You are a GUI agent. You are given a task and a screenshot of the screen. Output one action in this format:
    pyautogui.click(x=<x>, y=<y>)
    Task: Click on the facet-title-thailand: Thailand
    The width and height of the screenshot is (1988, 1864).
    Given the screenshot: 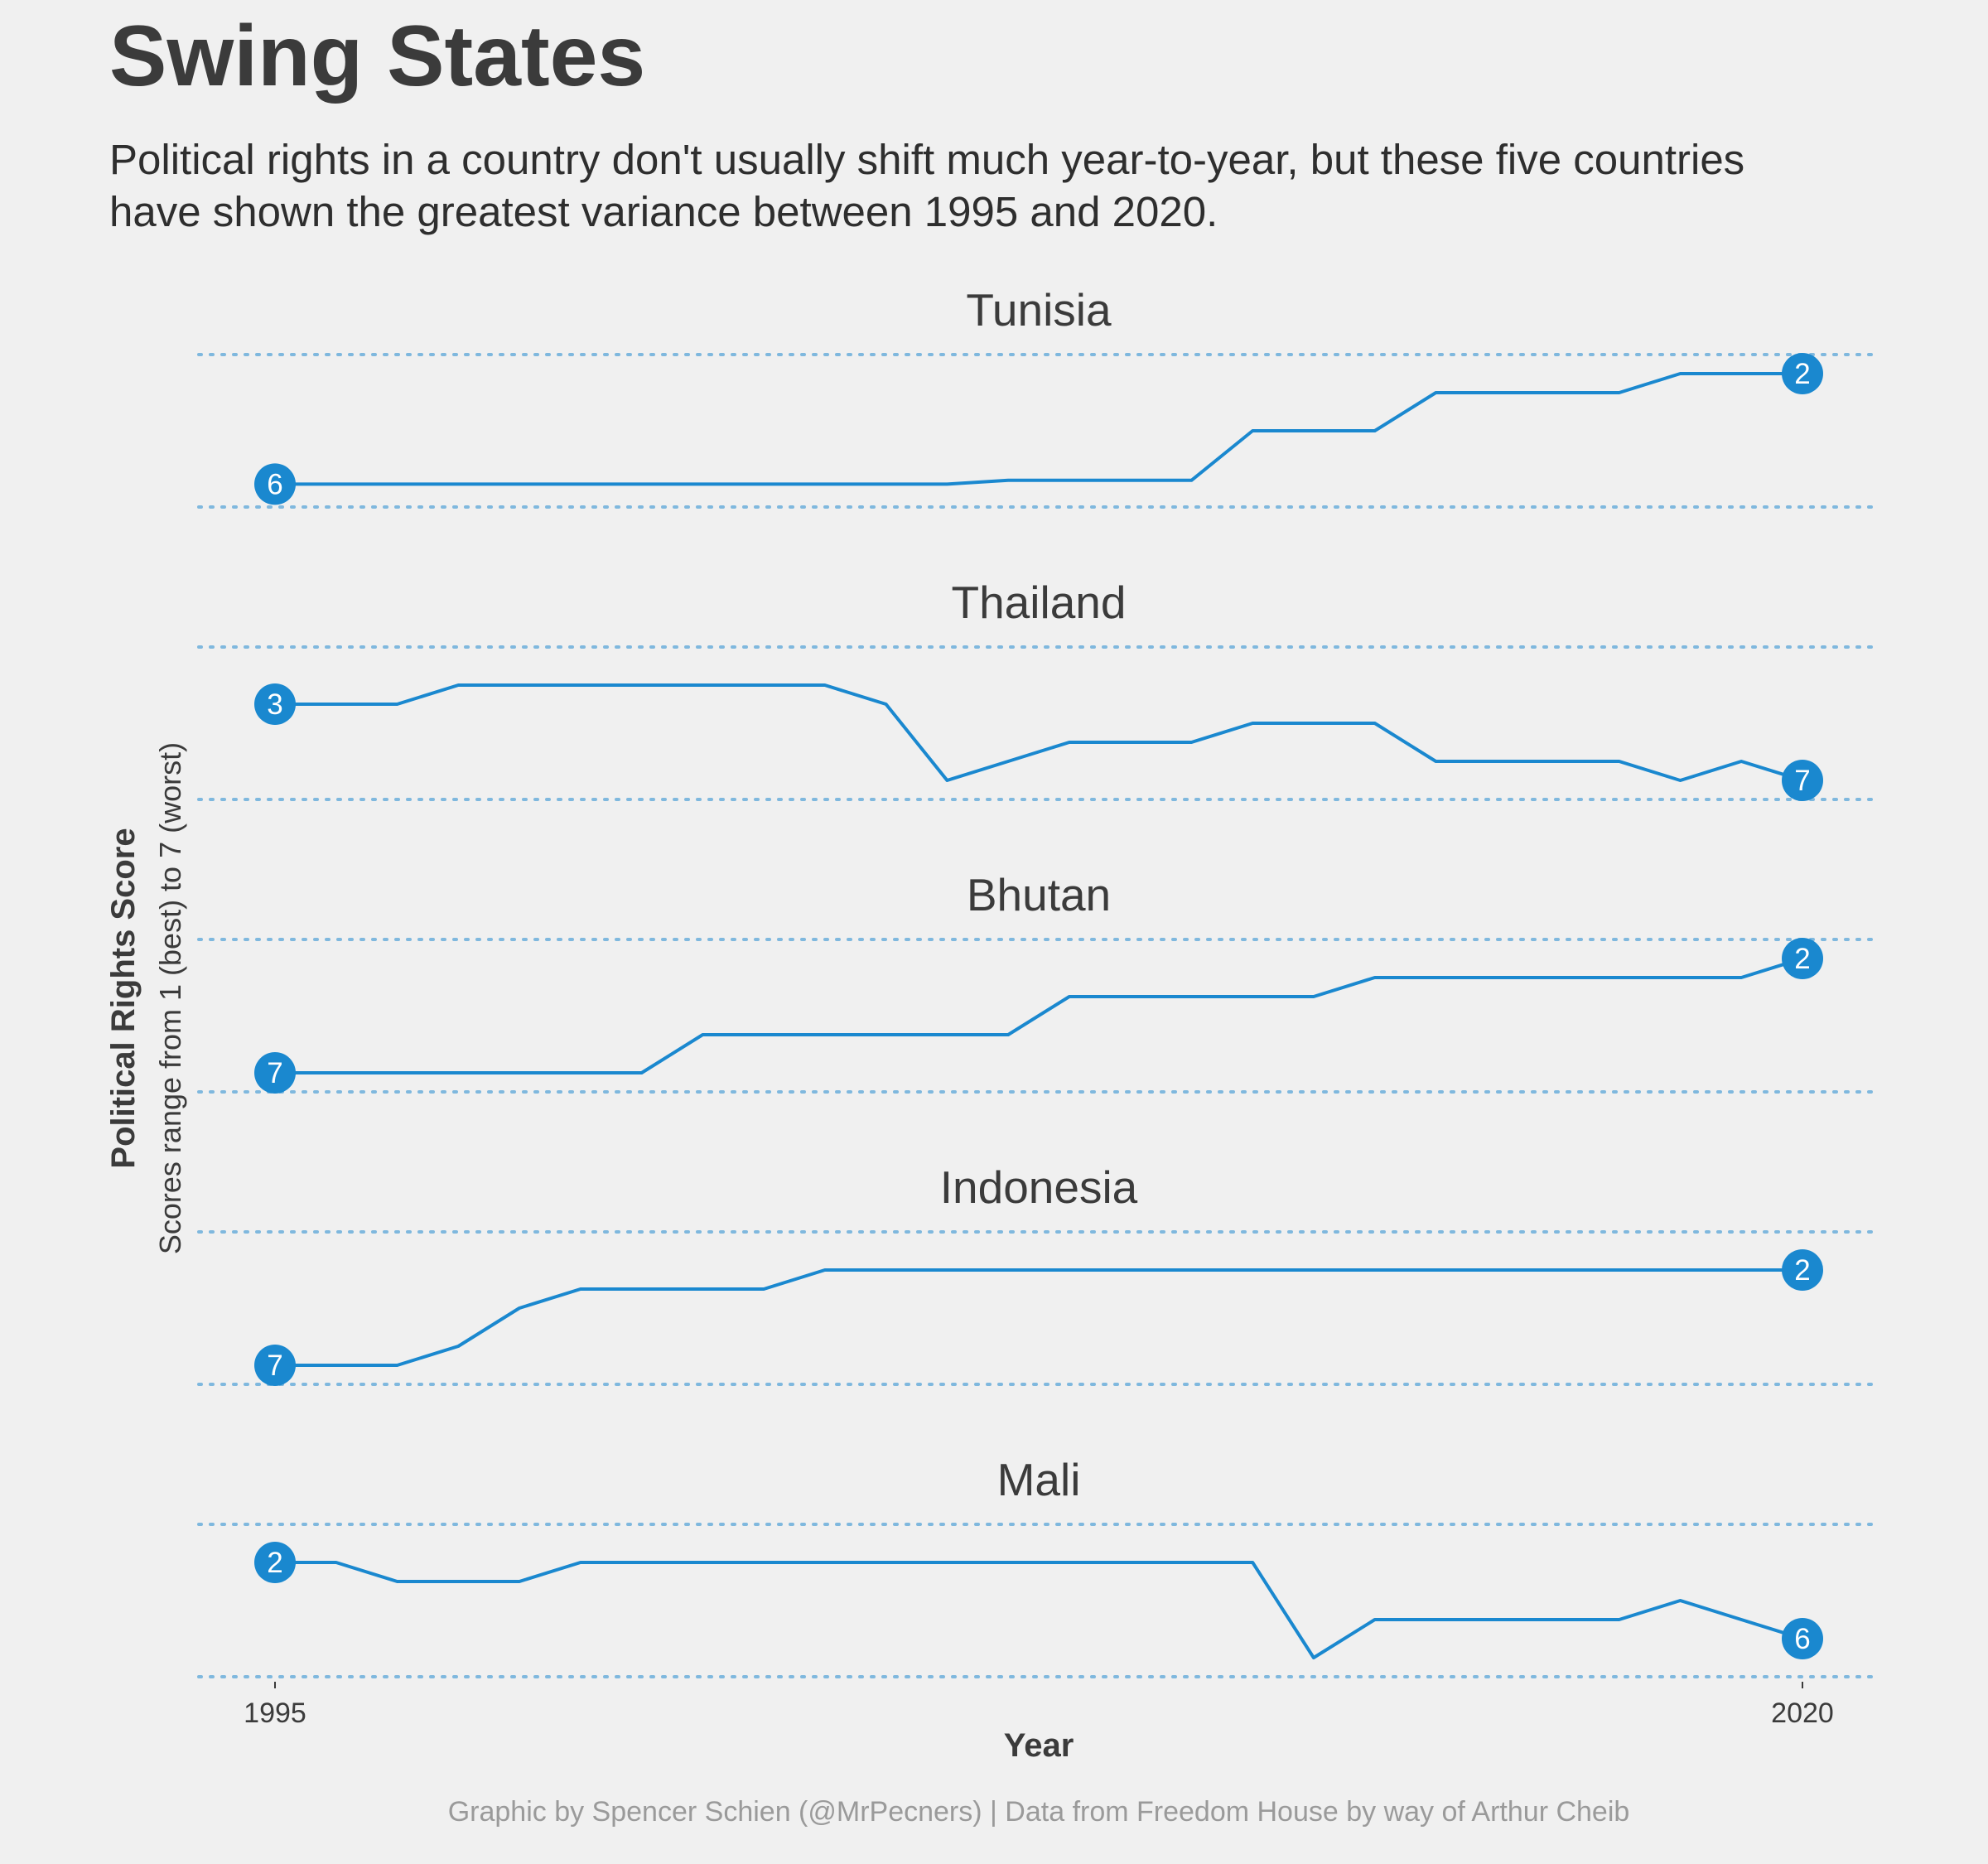 What is the action you would take?
    pyautogui.click(x=1039, y=602)
    